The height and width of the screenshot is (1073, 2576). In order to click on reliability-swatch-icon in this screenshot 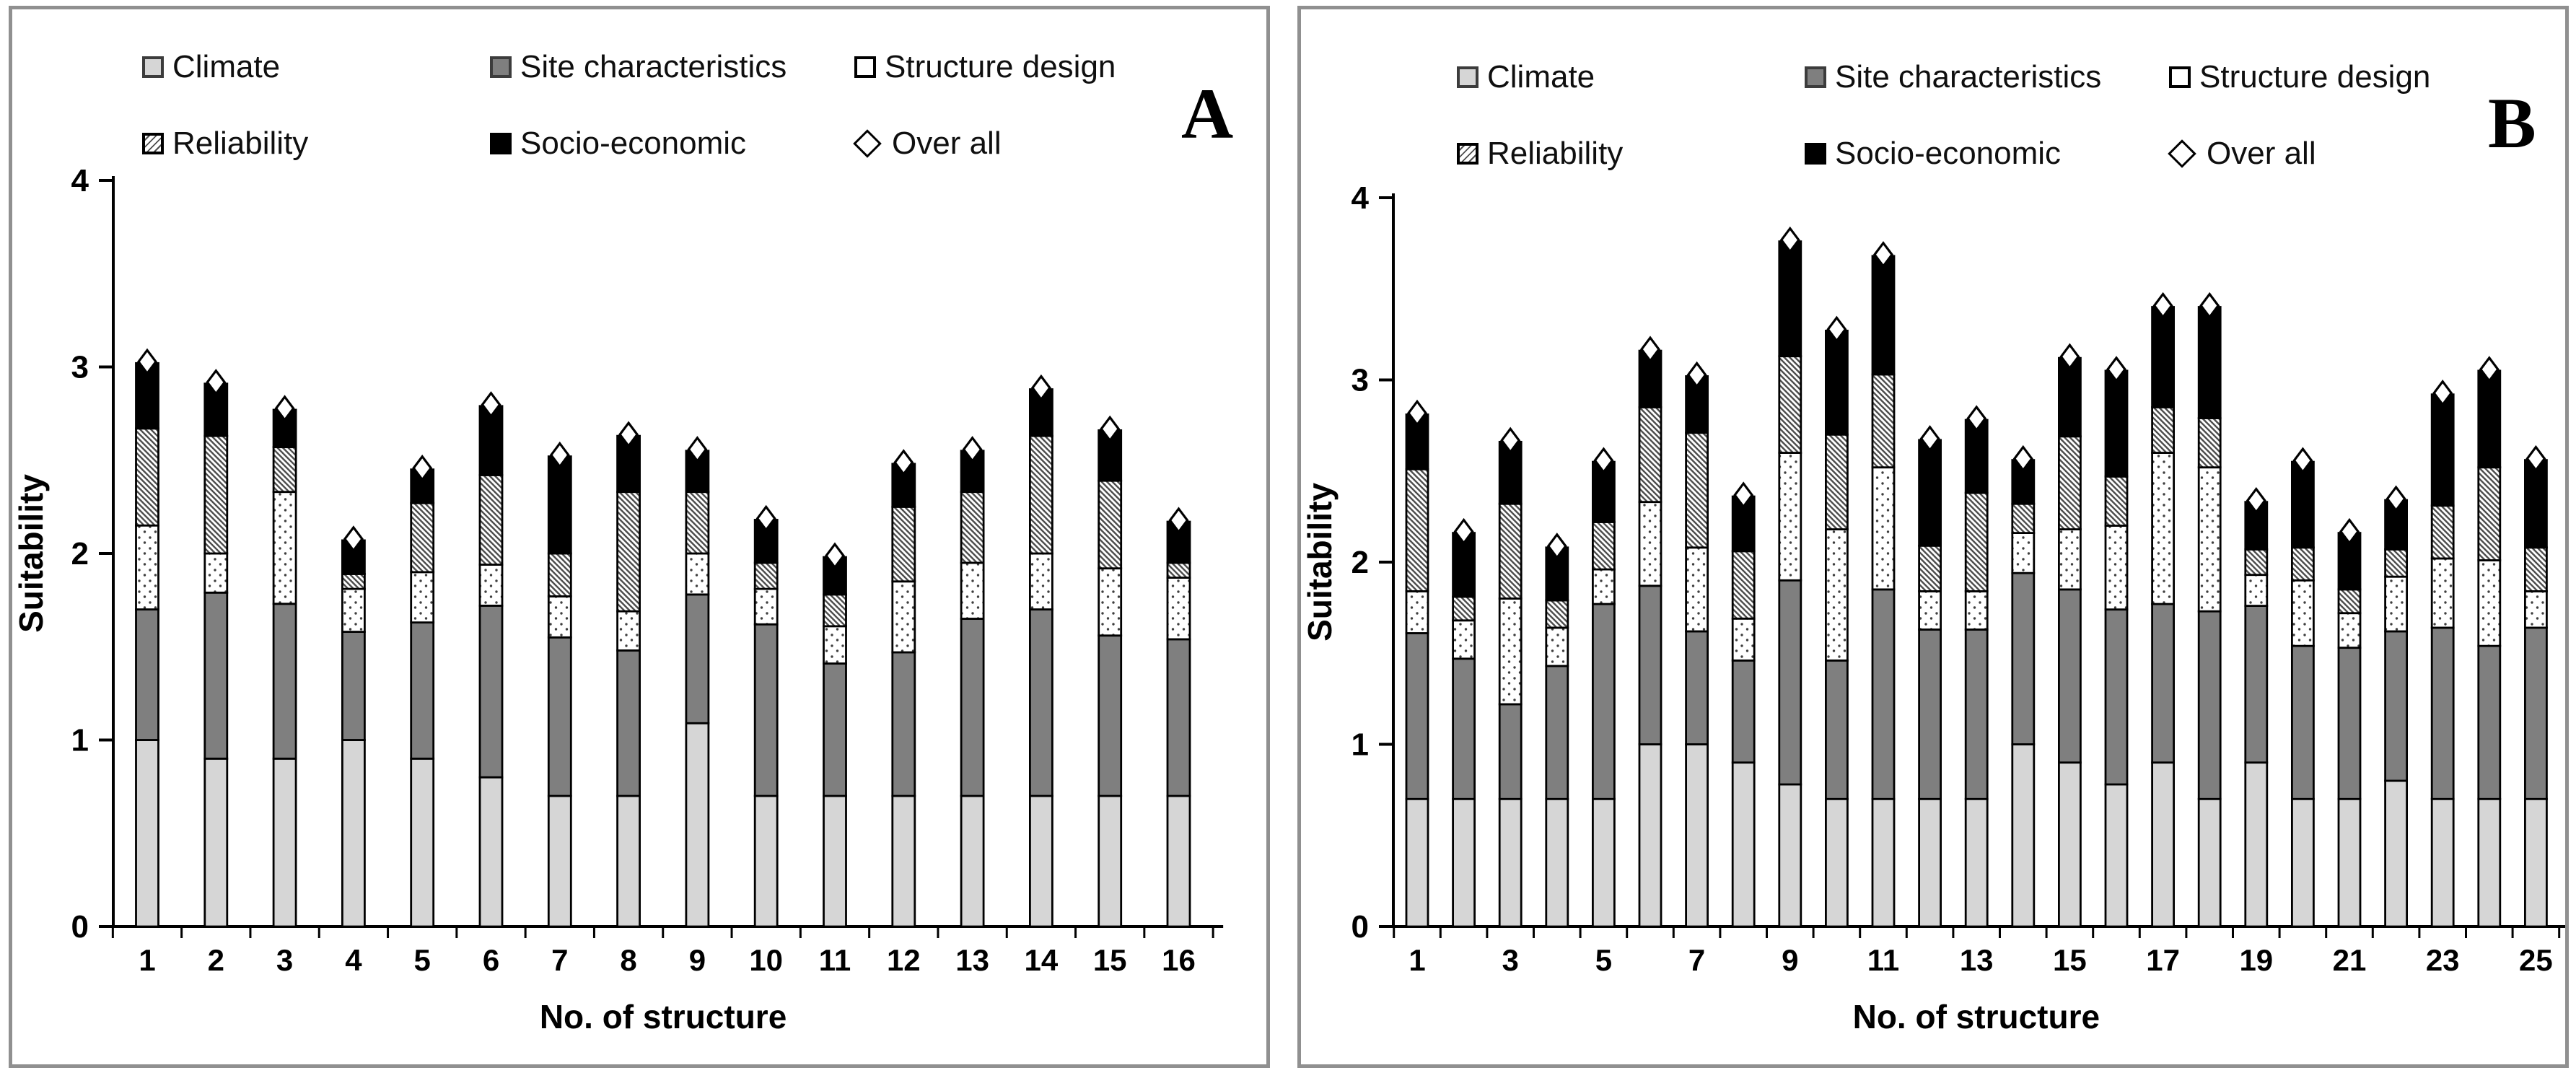, I will do `click(1467, 154)`.